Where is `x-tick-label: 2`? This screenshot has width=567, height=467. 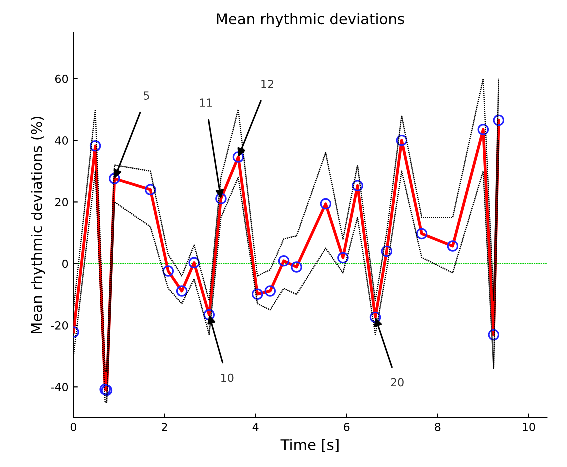 x-tick-label: 2 is located at coordinates (165, 427).